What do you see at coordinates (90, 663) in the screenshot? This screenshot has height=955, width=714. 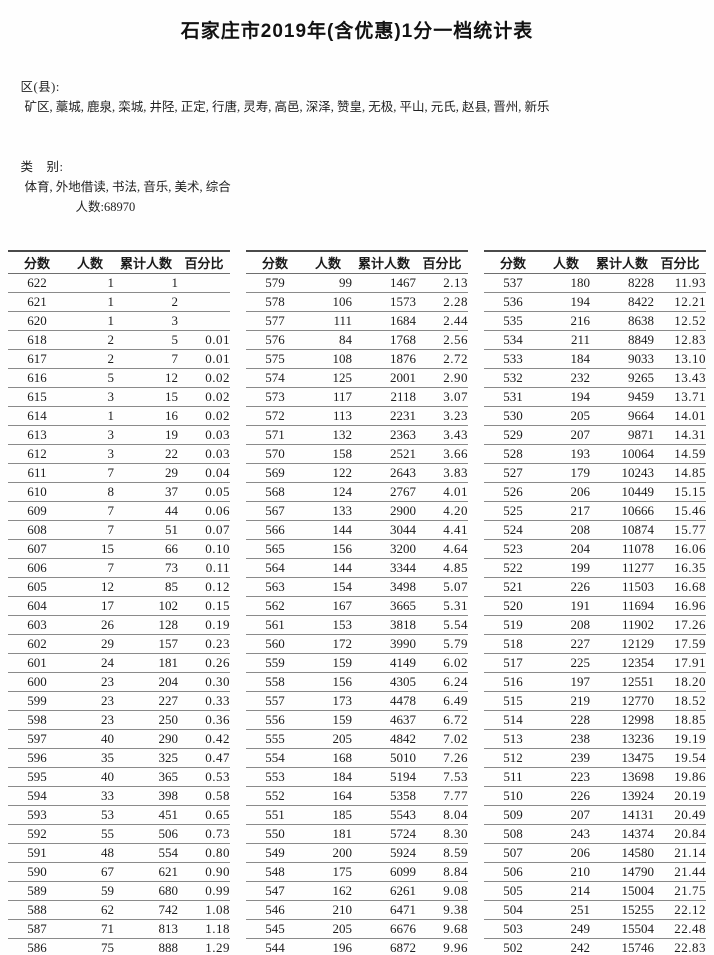 I see `count-cell: 24` at bounding box center [90, 663].